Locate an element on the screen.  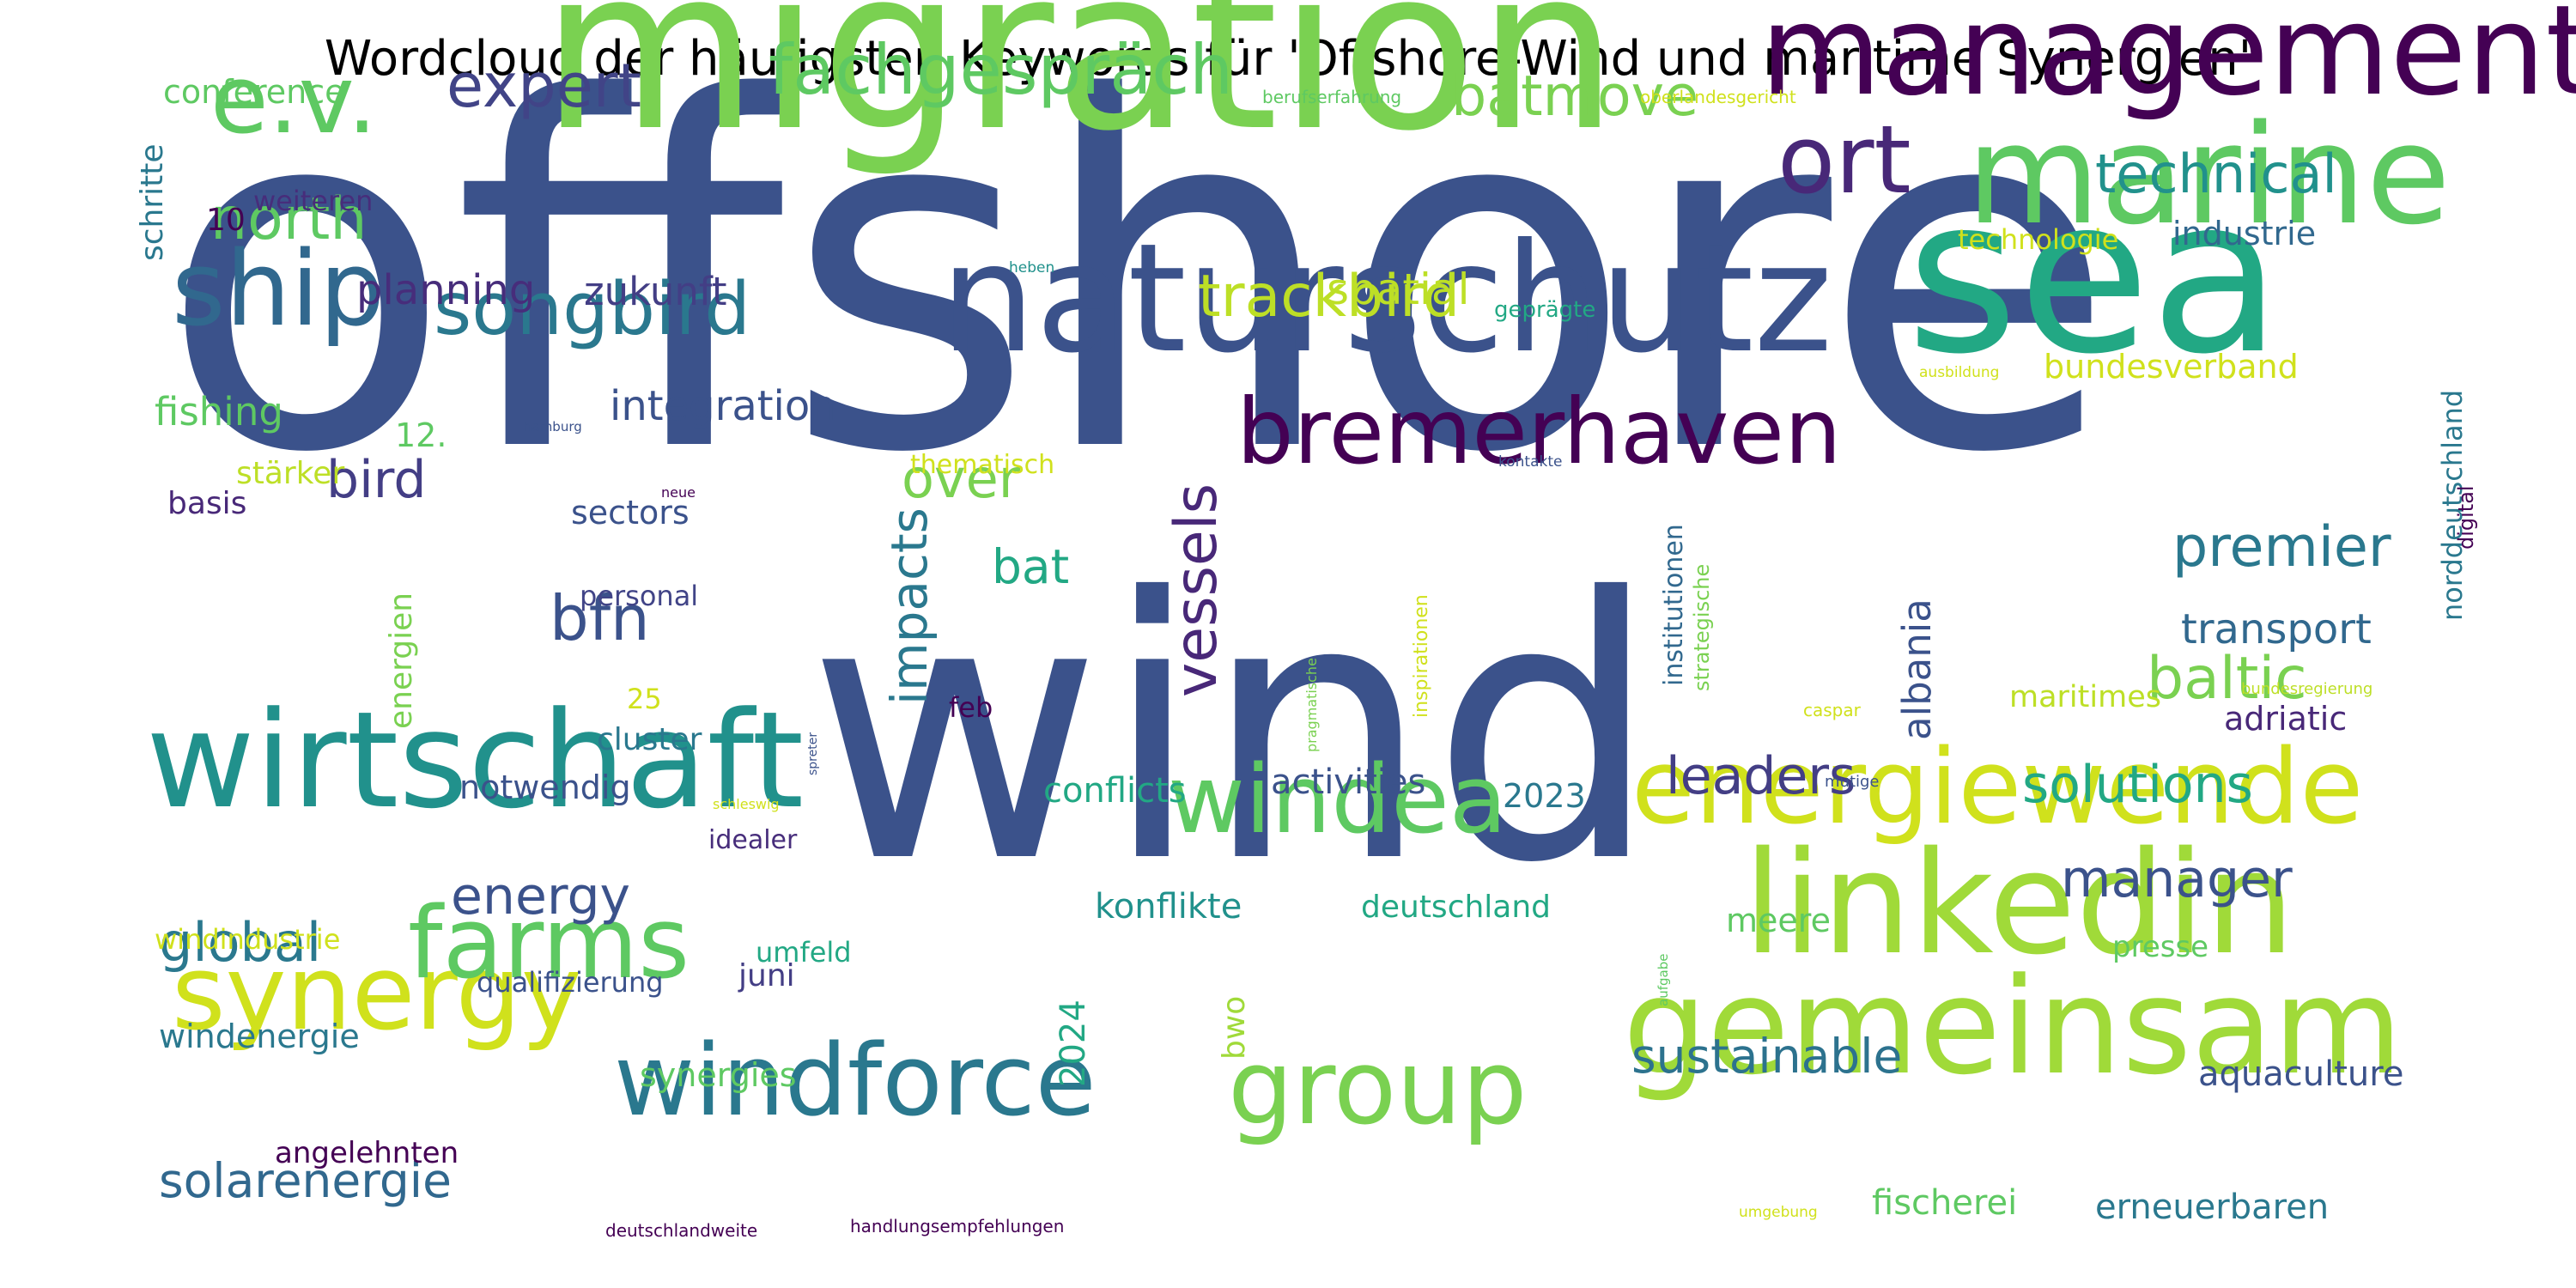
word-pragmatische: pragmatische is located at coordinates (1312, 705).